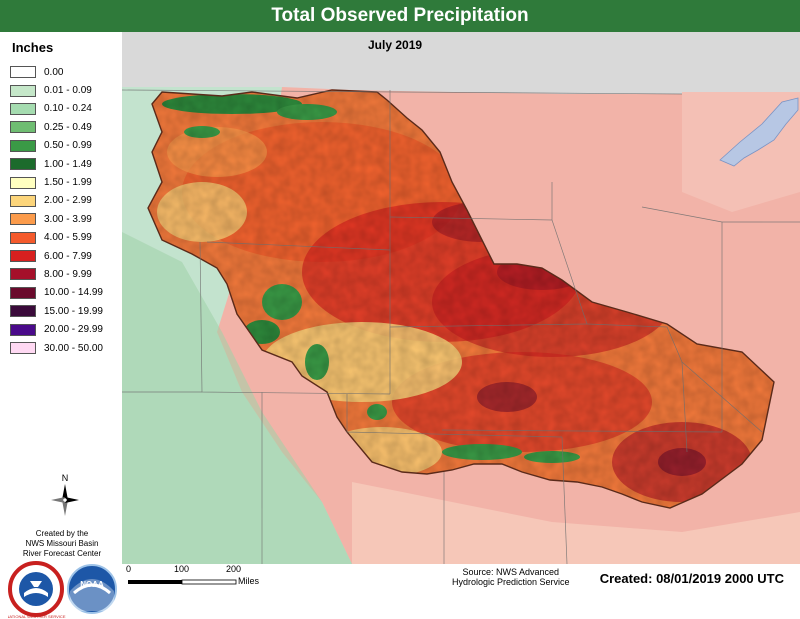 Image resolution: width=800 pixels, height=619 pixels. Describe the element at coordinates (68, 109) in the screenshot. I see `legend-label: 0.10 - 0.24` at that location.